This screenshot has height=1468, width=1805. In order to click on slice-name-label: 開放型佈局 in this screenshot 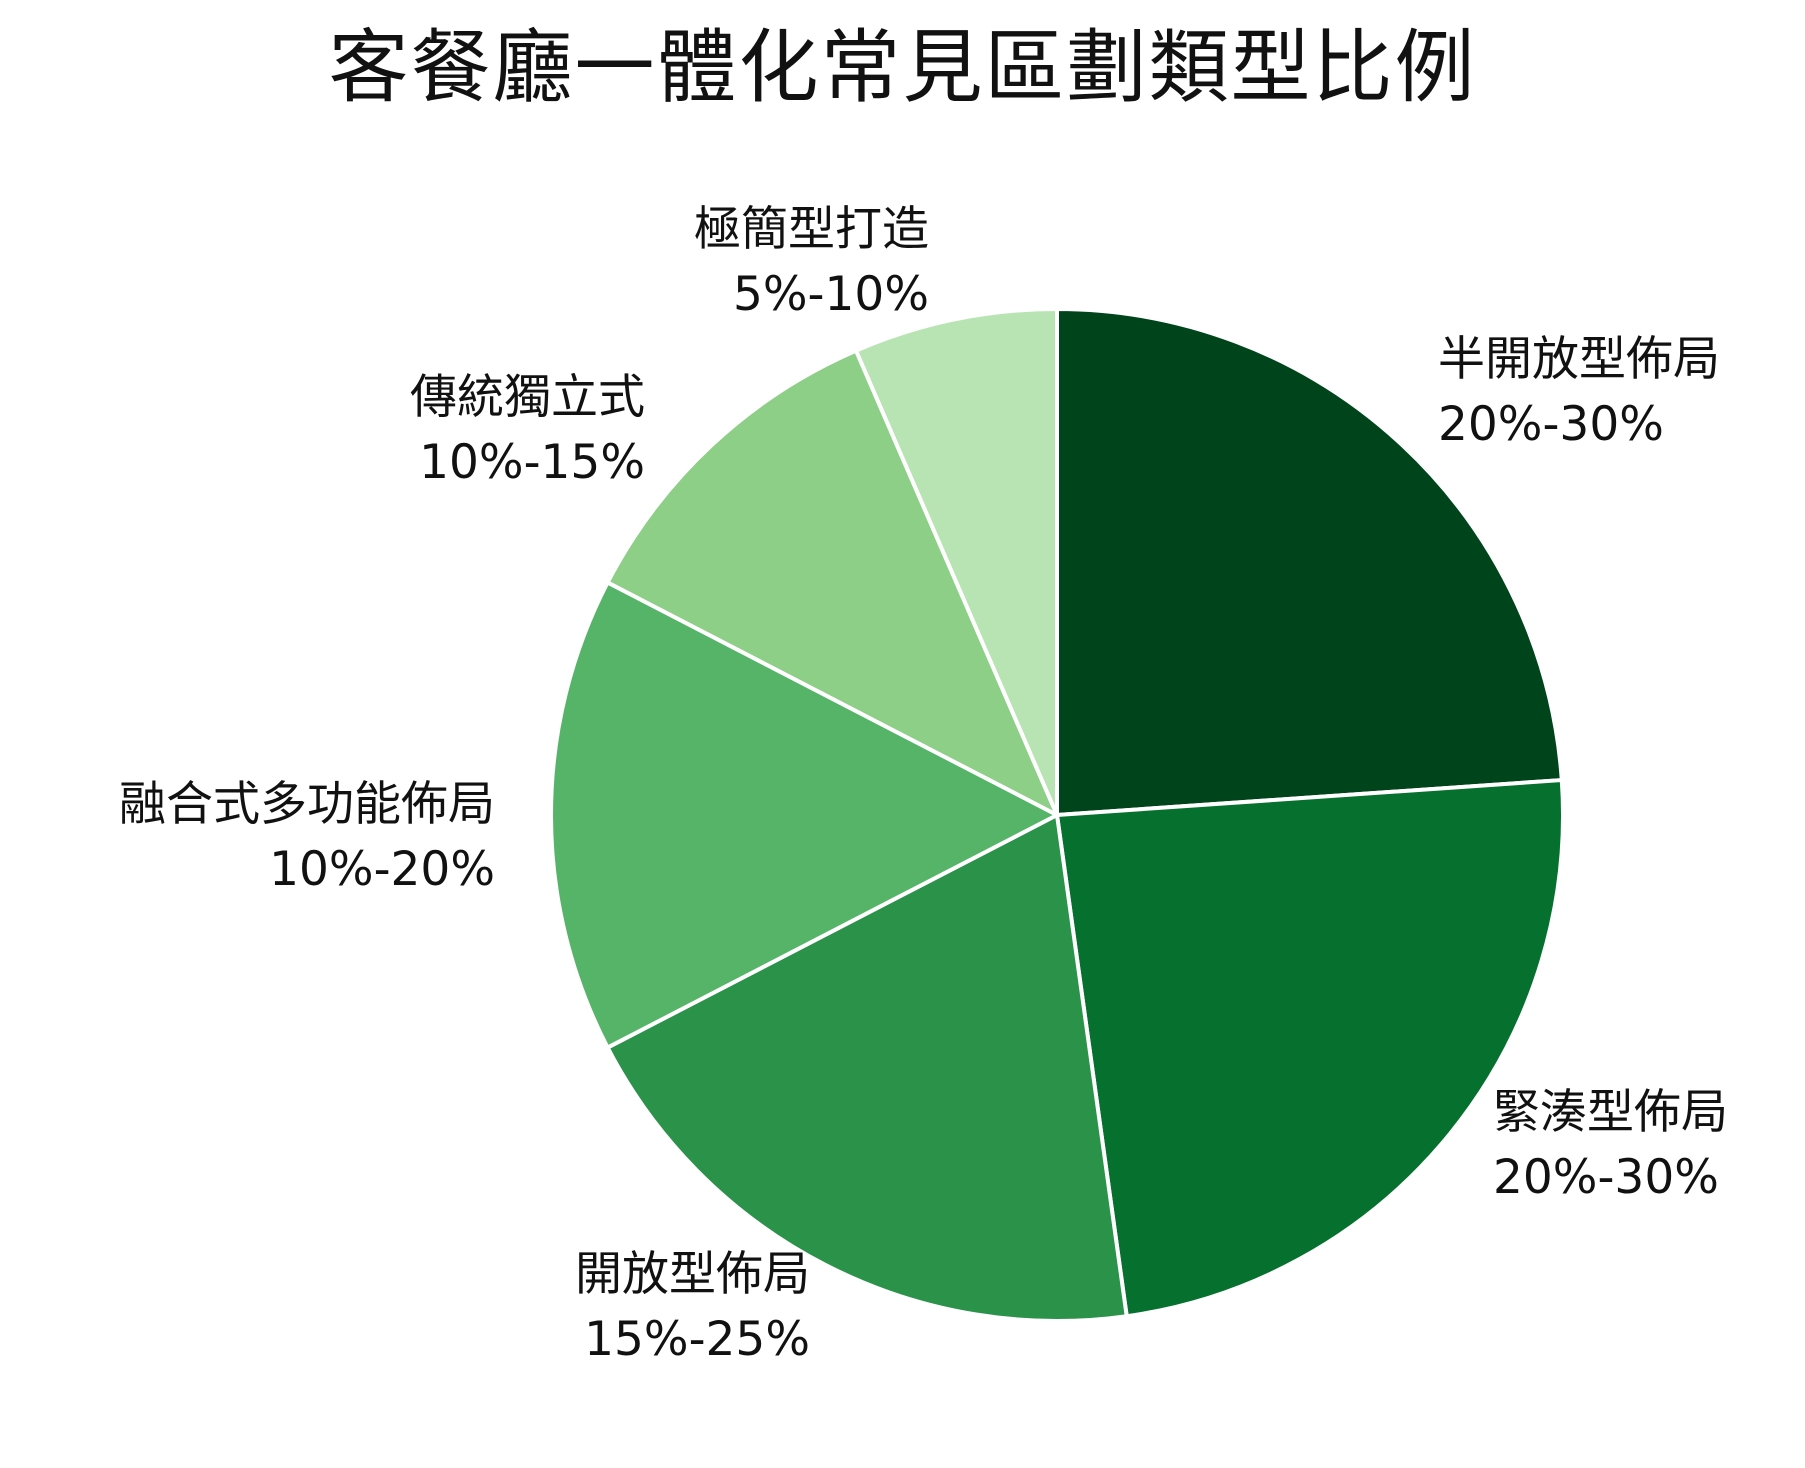, I will do `click(692, 1274)`.